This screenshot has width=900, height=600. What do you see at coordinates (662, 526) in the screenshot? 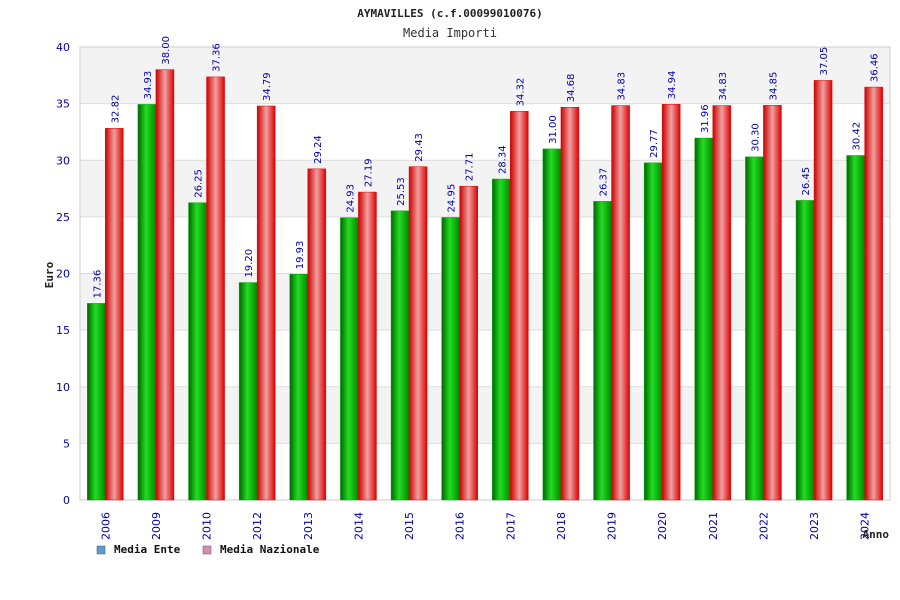
I see `x-tick-label: 2020` at bounding box center [662, 526].